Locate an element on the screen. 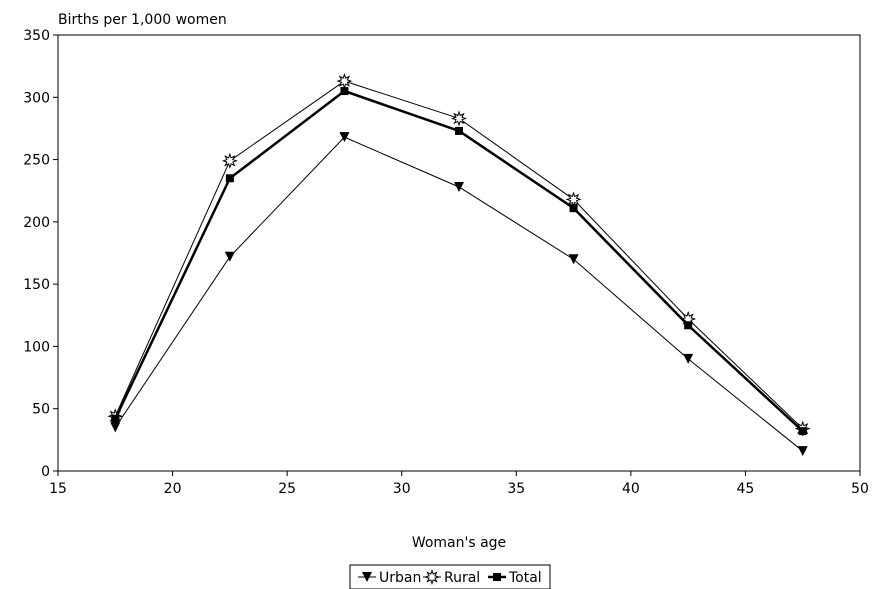  legend-marker-rural is located at coordinates (432, 577).